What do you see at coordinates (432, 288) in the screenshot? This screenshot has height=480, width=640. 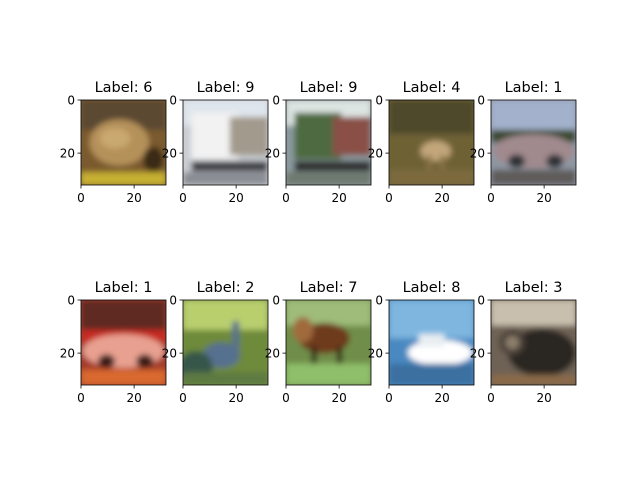 I see `panel-title: Label: 8` at bounding box center [432, 288].